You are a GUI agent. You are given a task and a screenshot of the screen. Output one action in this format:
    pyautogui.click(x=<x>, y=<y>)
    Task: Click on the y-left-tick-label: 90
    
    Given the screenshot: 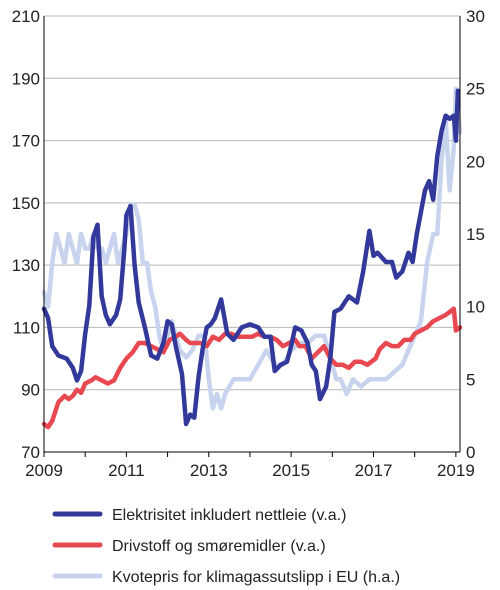 What is the action you would take?
    pyautogui.click(x=30, y=390)
    